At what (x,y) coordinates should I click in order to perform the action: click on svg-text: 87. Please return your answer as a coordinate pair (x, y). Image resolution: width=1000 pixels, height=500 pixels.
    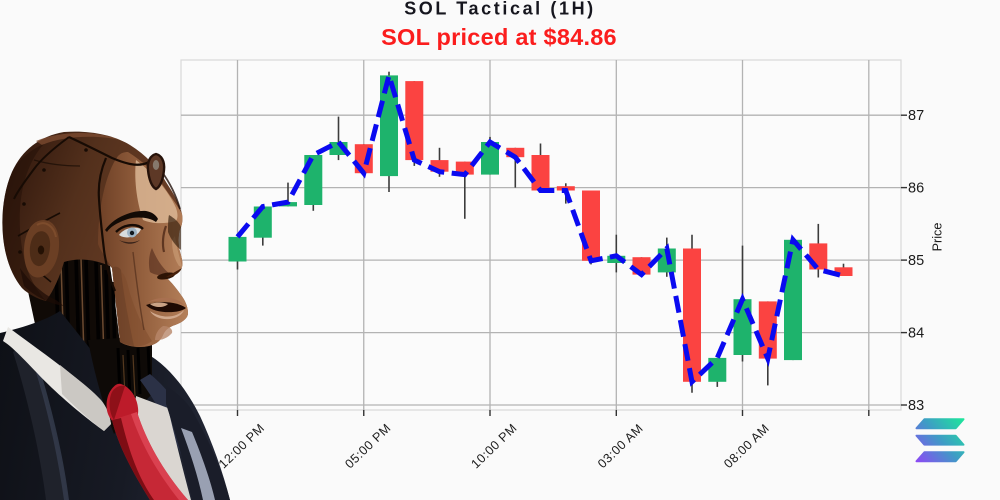
    Looking at the image, I should click on (916, 116).